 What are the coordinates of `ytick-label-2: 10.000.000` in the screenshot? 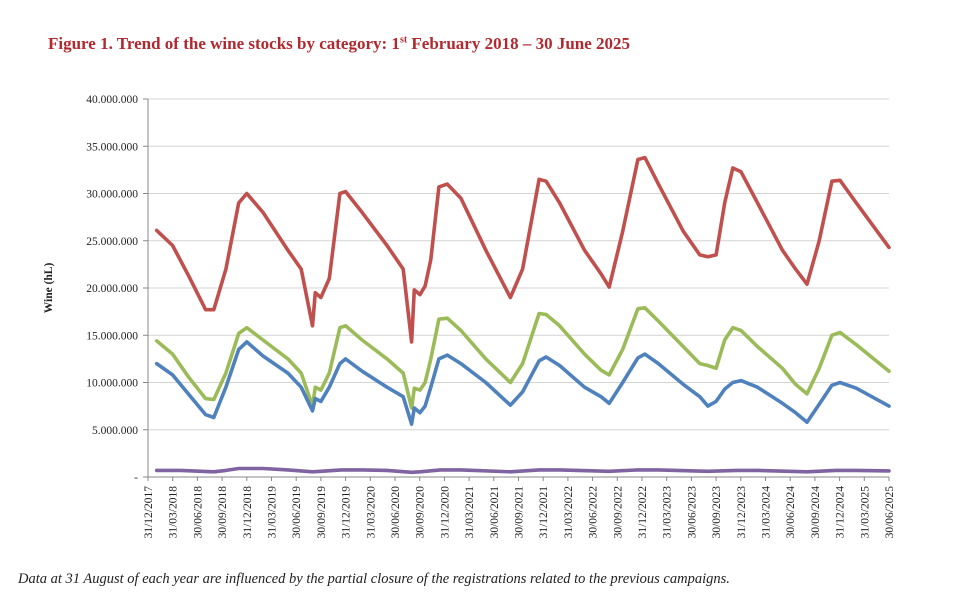 It's located at (112, 384).